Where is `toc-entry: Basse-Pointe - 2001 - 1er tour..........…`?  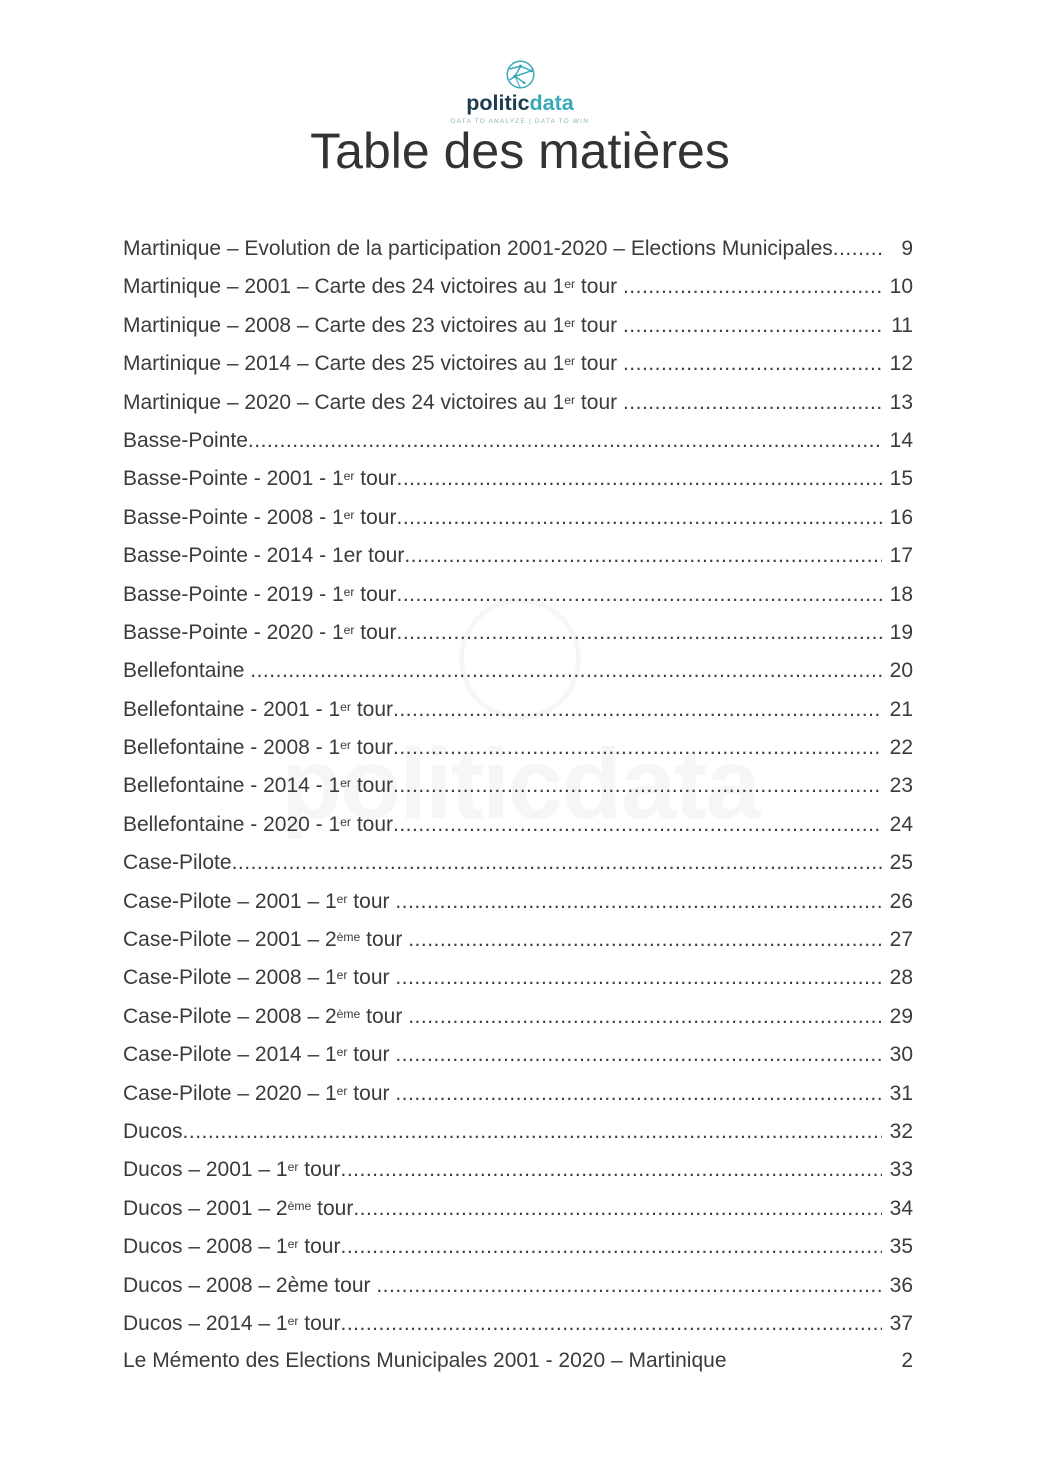 toc-entry: Basse-Pointe - 2001 - 1er tour..........… is located at coordinates (518, 479).